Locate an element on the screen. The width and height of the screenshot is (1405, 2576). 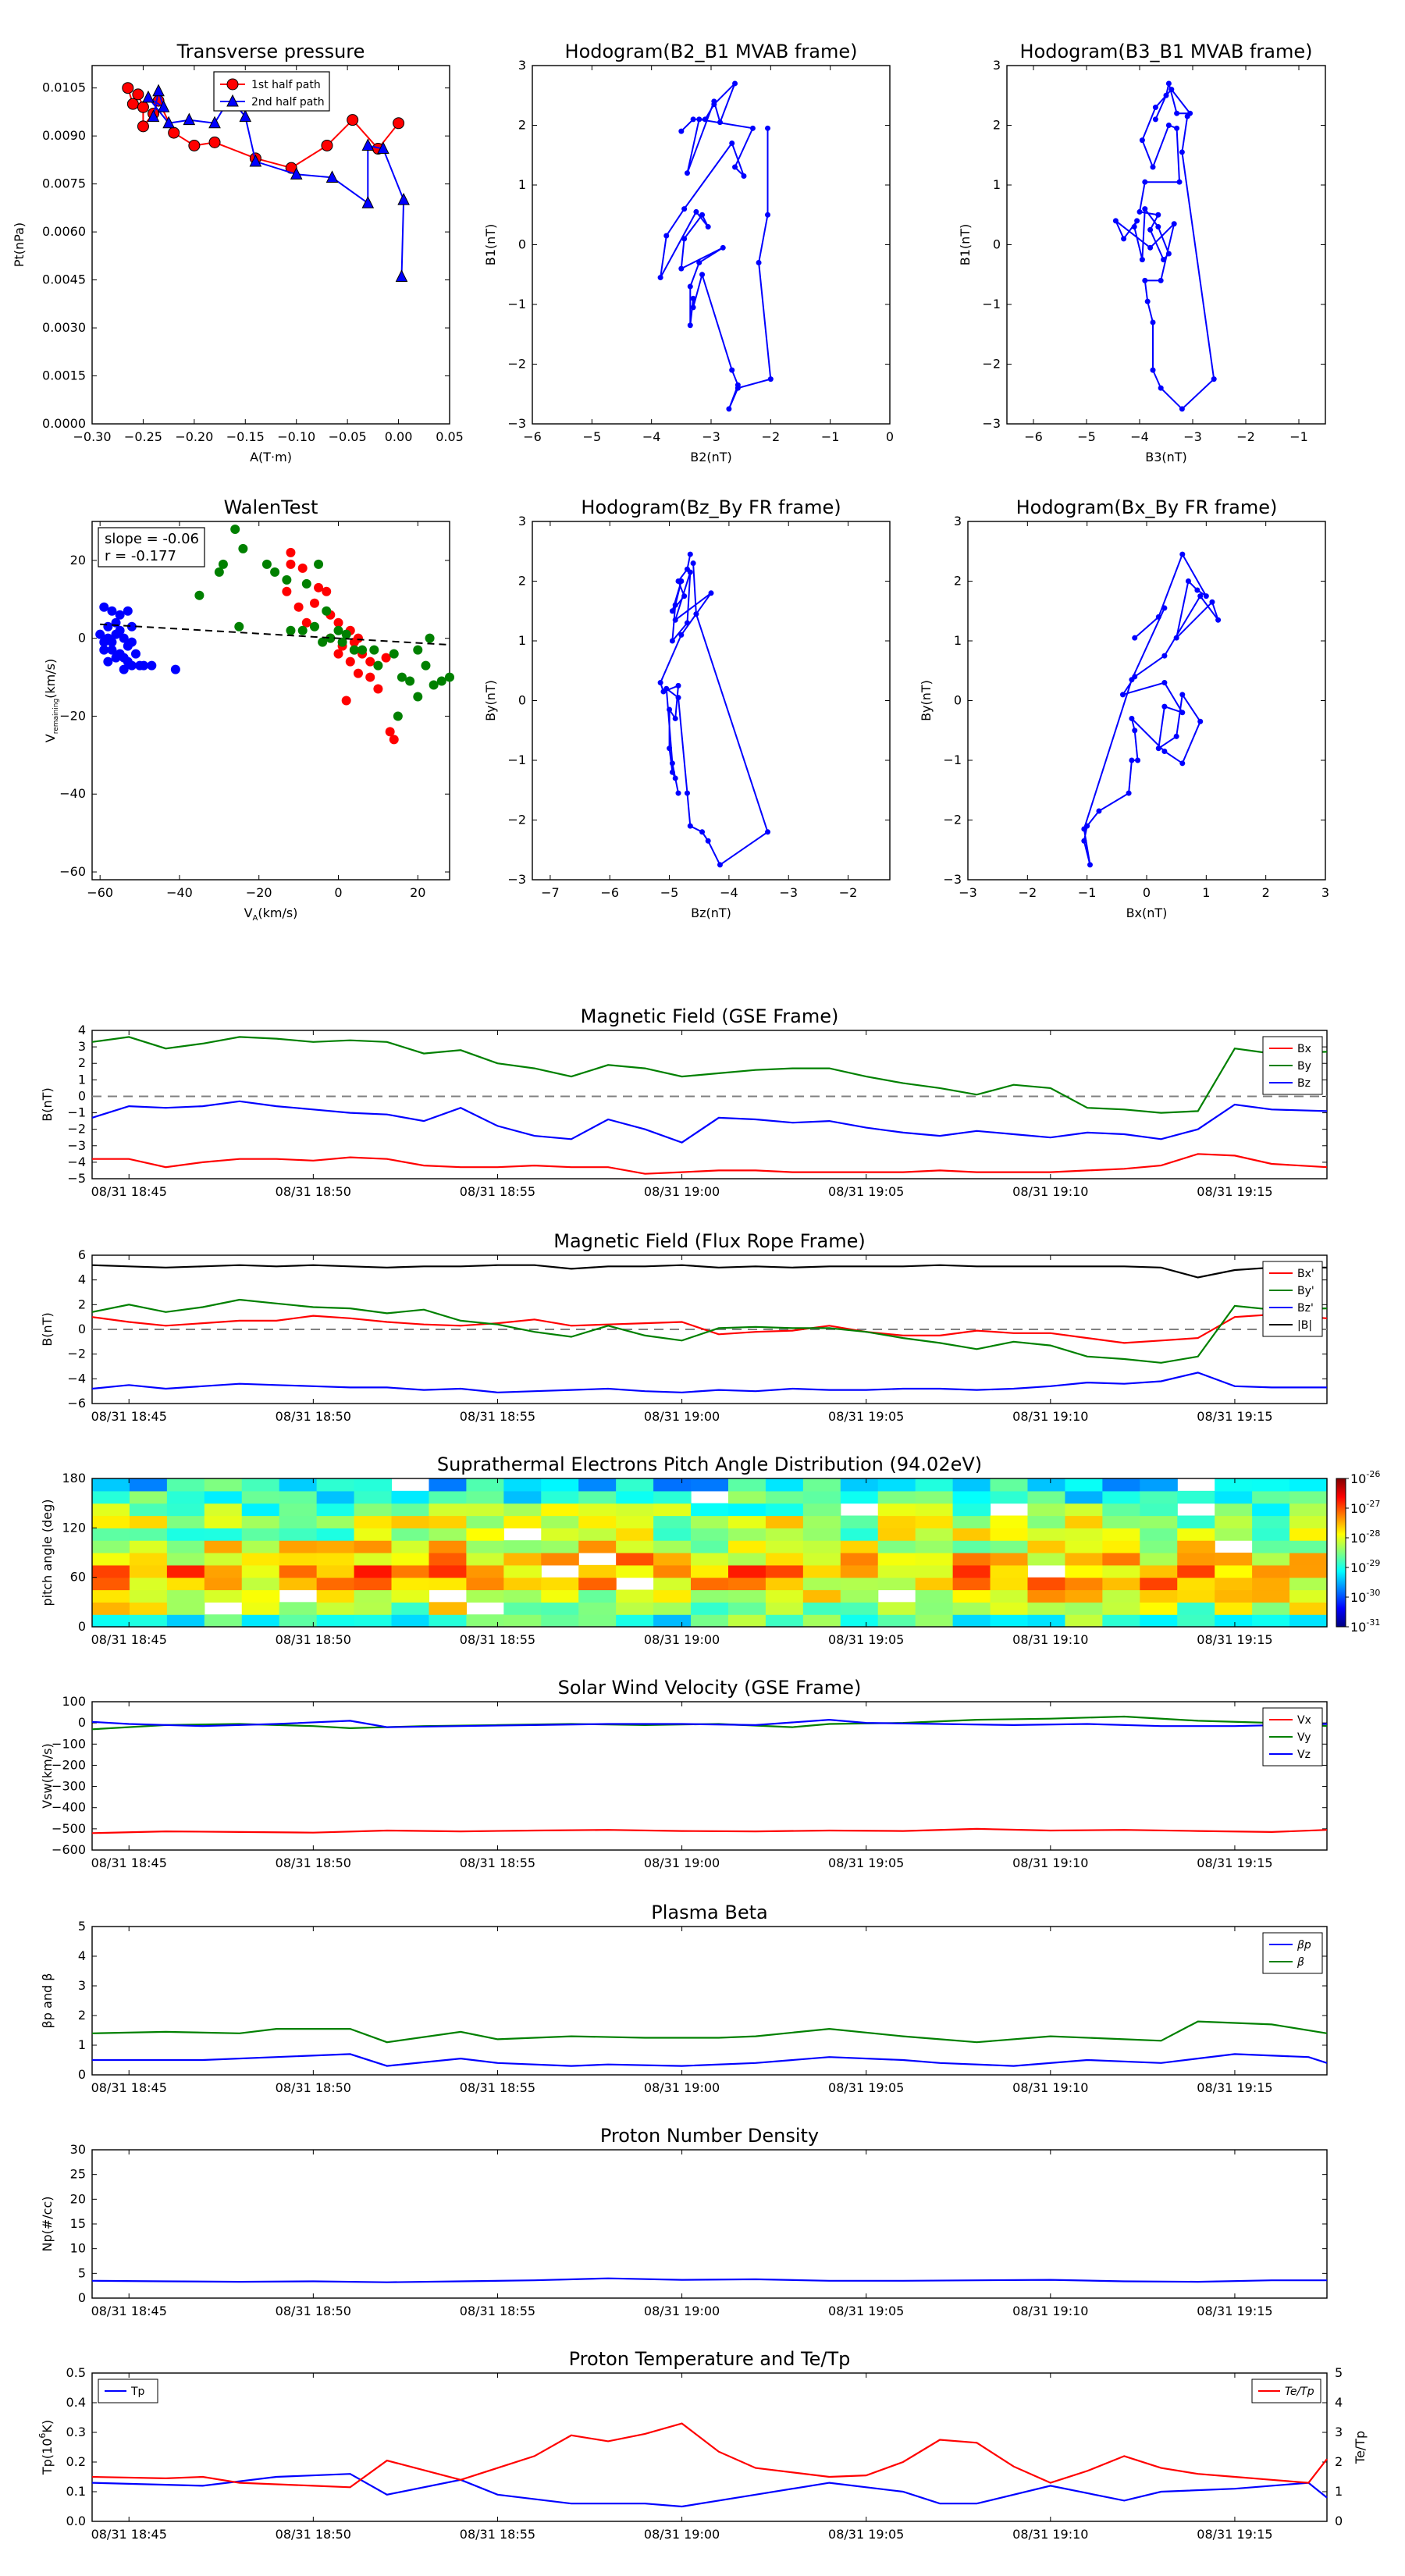
y-tick-label: 0.0075 is located at coordinates (64, 183).